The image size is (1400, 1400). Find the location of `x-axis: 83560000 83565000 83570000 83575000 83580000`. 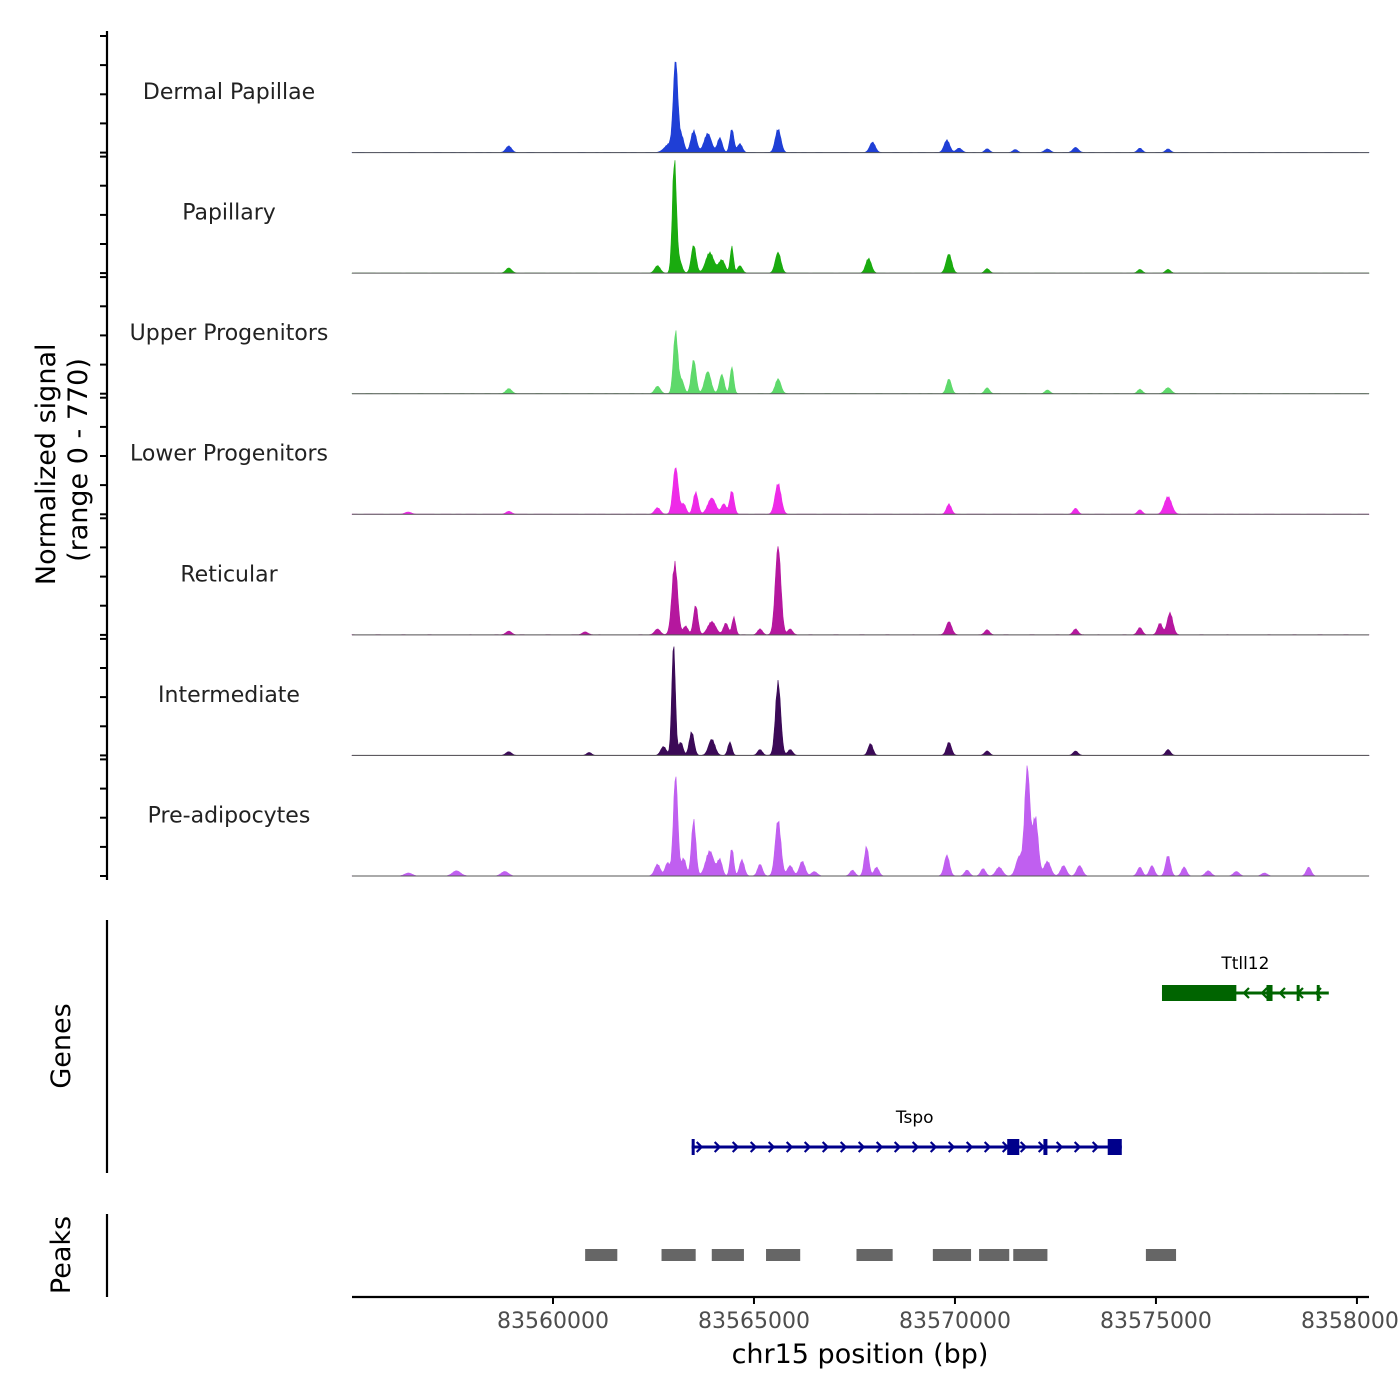

x-axis: 83560000 83565000 83570000 83575000 83580000 is located at coordinates (876, 1314).